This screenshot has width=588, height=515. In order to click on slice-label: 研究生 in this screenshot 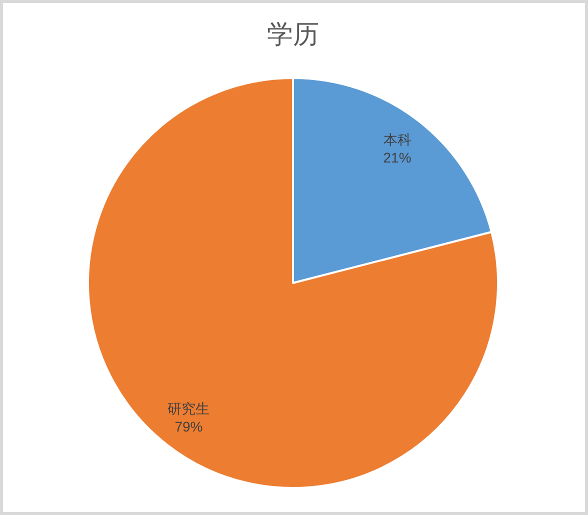, I will do `click(189, 408)`.